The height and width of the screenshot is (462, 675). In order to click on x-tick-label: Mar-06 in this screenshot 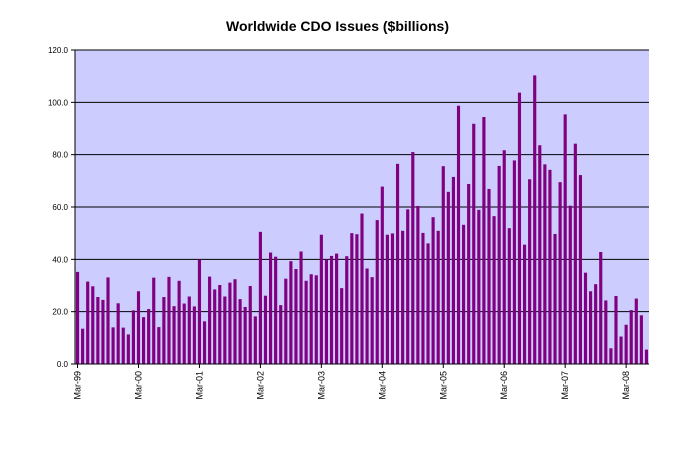, I will do `click(504, 385)`.